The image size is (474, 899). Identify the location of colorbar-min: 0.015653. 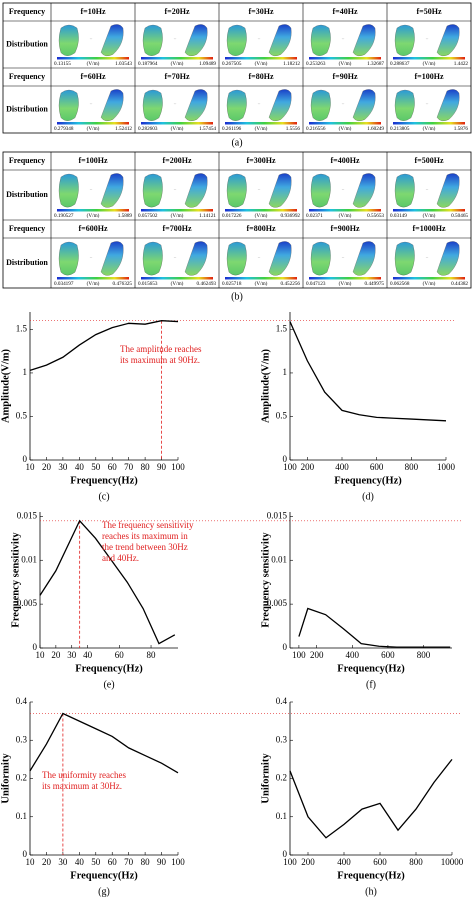
(148, 284).